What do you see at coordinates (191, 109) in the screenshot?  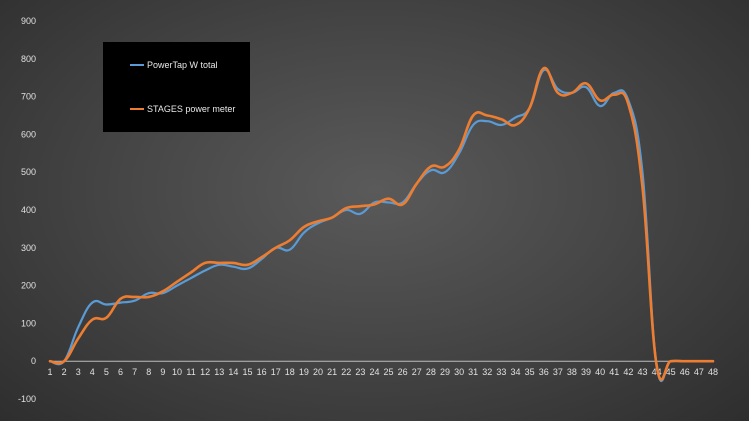 I see `legend-label-stages: STAGES power meter` at bounding box center [191, 109].